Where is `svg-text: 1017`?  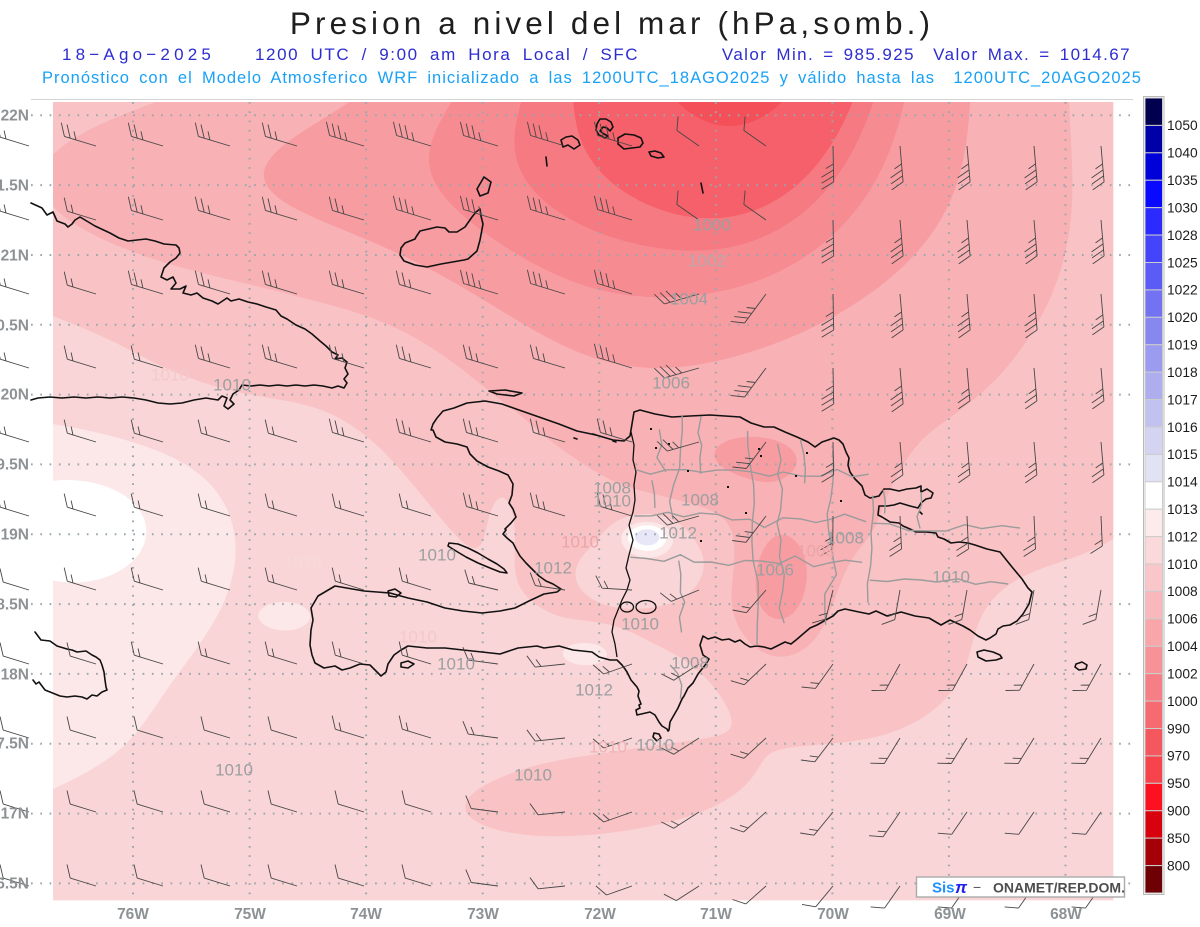
svg-text: 1017 is located at coordinates (1182, 399).